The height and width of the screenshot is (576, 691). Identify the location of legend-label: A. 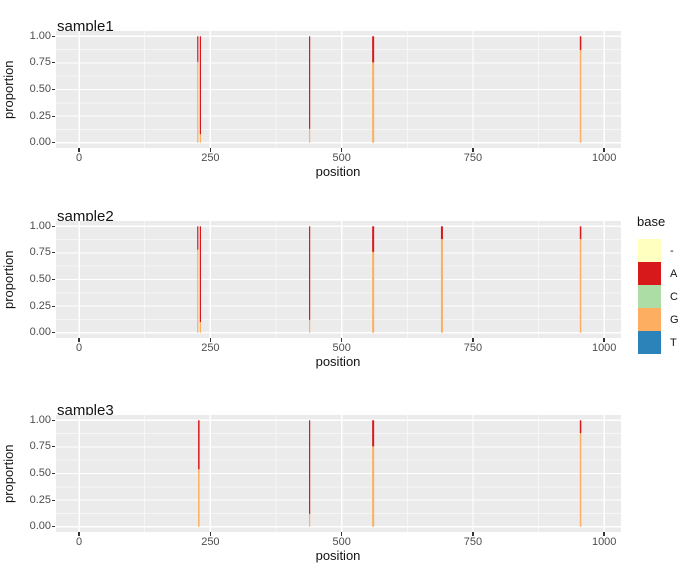
(674, 273).